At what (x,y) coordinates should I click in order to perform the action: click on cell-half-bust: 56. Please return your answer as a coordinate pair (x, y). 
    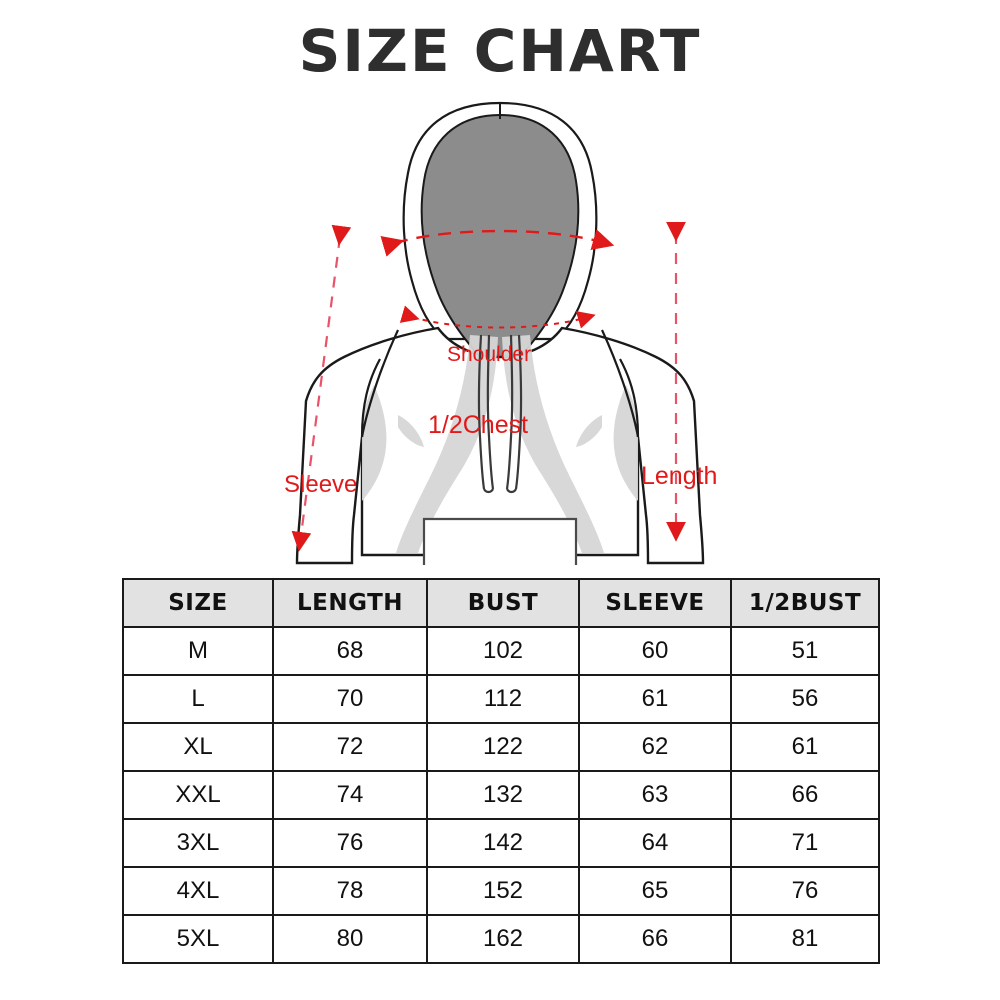
    Looking at the image, I should click on (805, 699).